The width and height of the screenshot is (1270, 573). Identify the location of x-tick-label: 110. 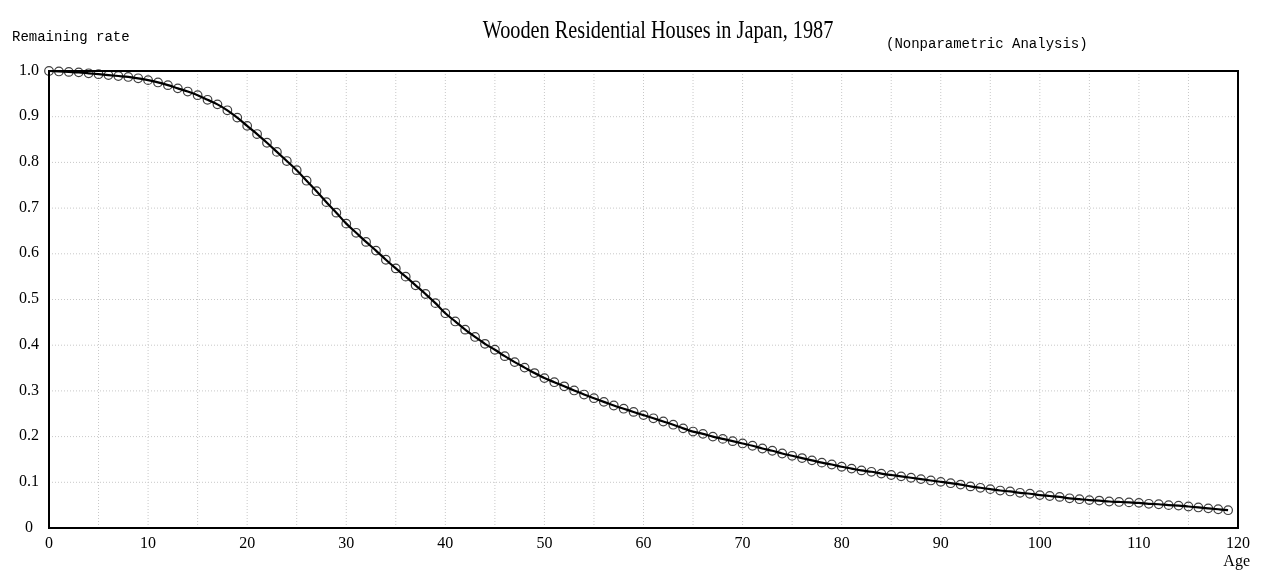
(1139, 542).